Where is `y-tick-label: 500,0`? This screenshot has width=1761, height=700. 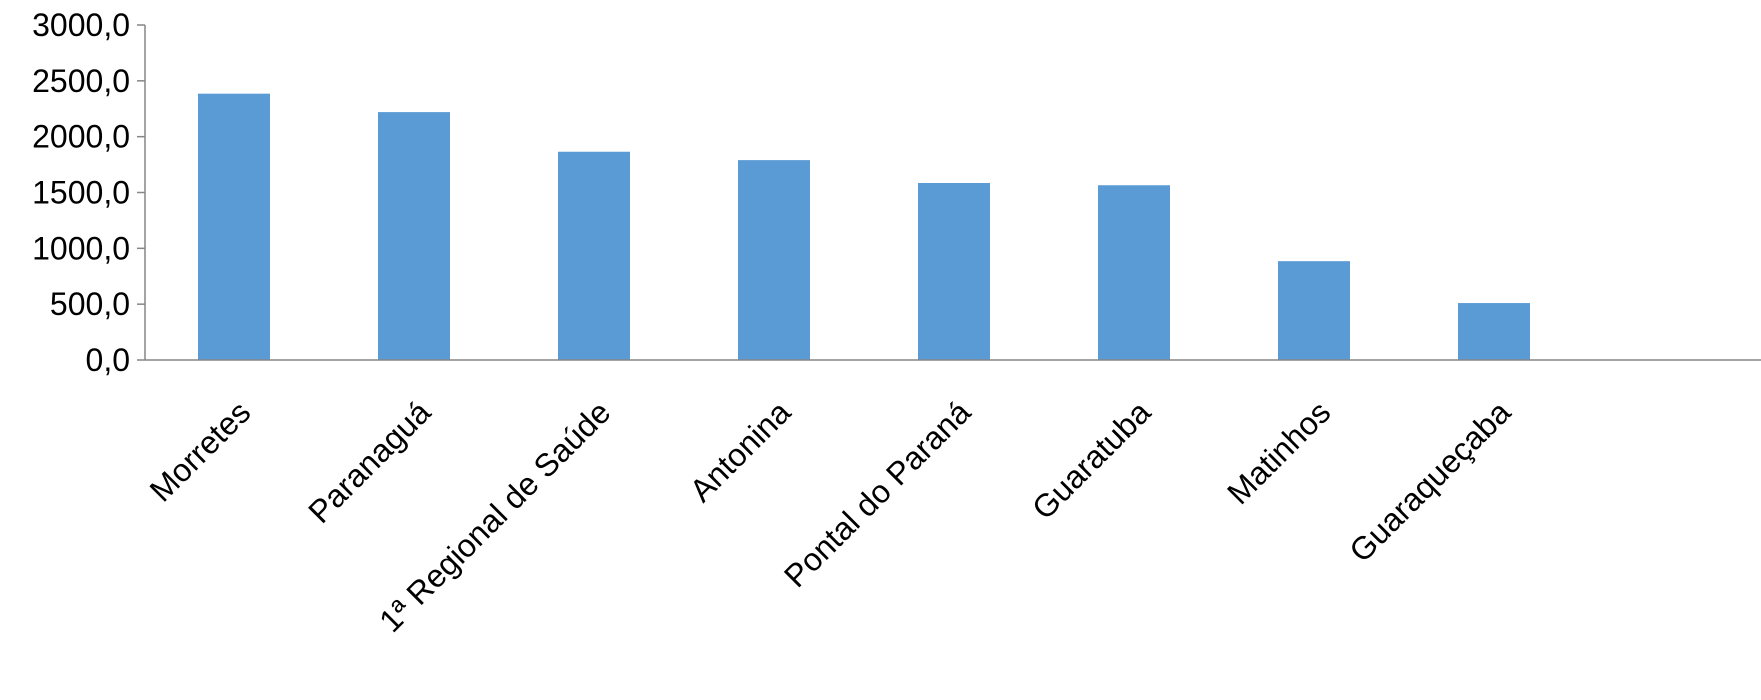
y-tick-label: 500,0 is located at coordinates (90, 304).